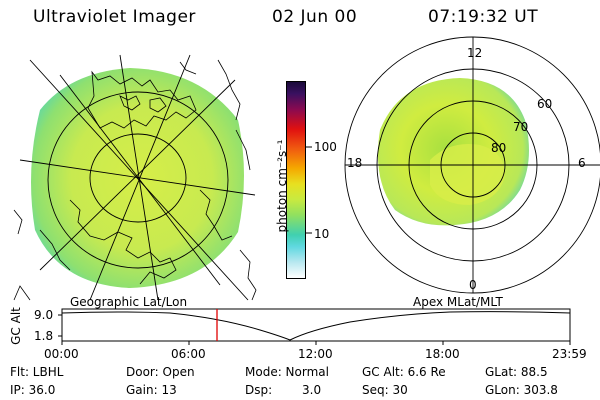  I want to click on timeline-frame, so click(316, 325).